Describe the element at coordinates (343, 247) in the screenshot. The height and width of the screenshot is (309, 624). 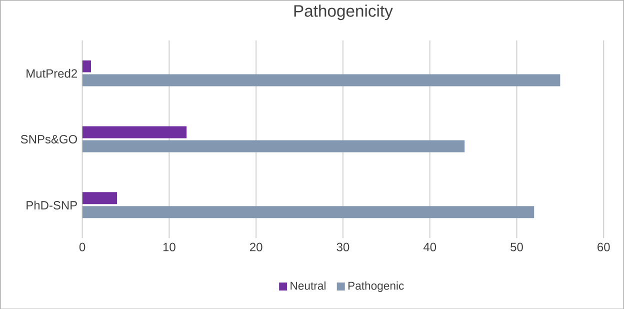
I see `x-tick-label: 30` at that location.